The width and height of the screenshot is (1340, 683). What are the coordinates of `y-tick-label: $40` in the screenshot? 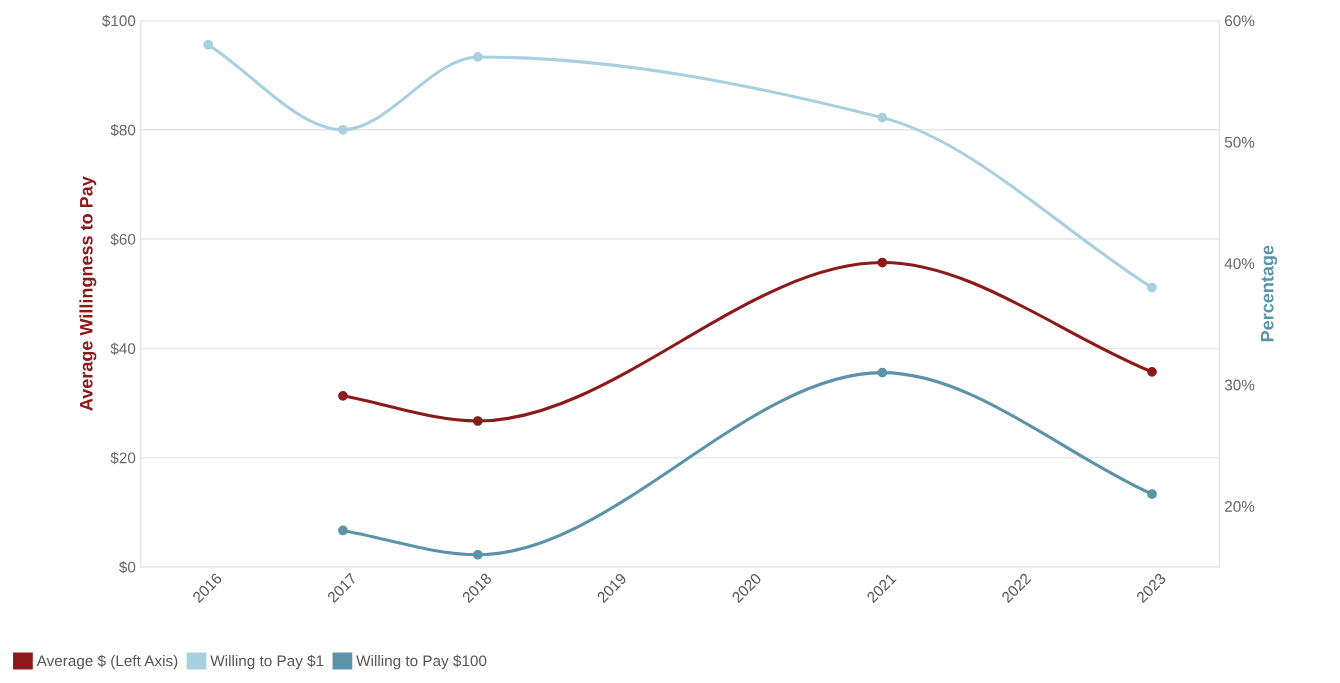 It's located at (123, 348).